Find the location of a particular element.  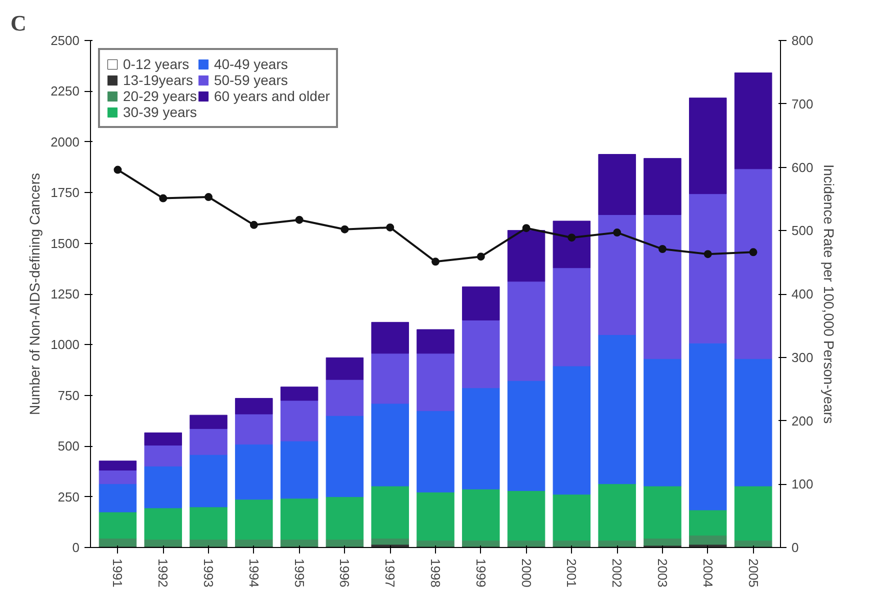

y-tick-label: 1750 is located at coordinates (65, 192).